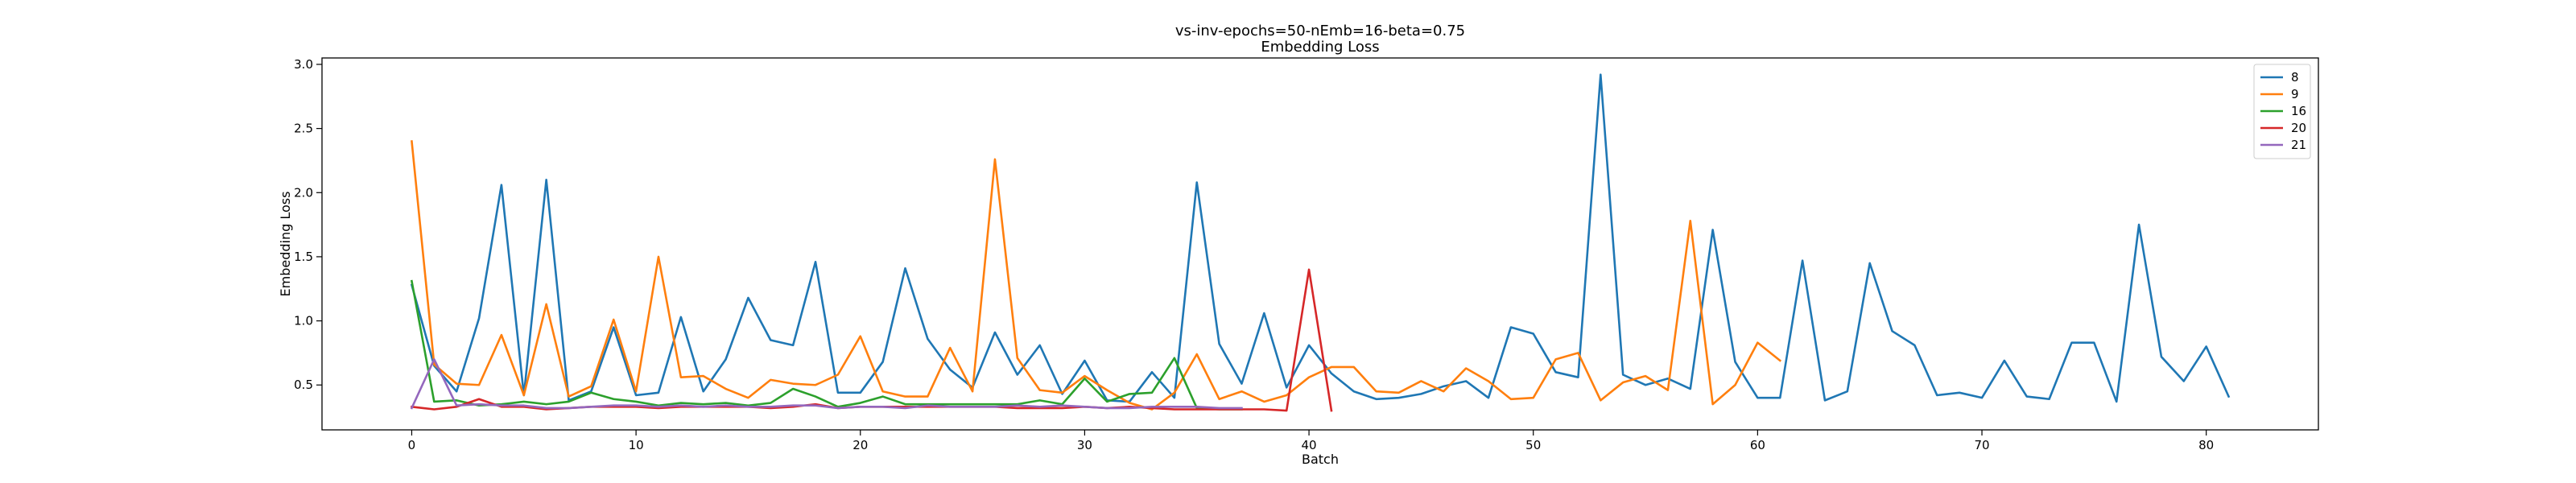 The width and height of the screenshot is (2576, 483). I want to click on x-tick-label: 70, so click(1981, 445).